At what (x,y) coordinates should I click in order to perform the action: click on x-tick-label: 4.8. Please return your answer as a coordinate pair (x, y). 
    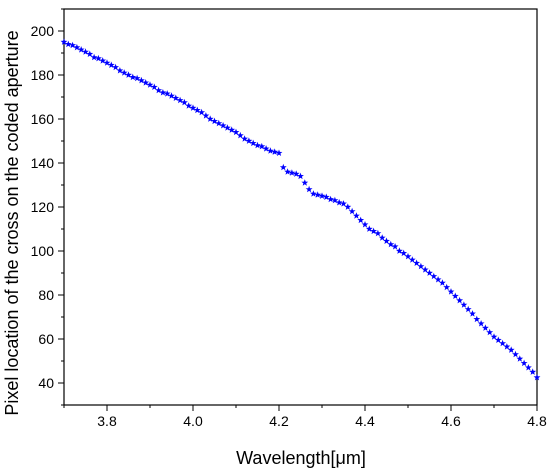
    Looking at the image, I should click on (537, 421).